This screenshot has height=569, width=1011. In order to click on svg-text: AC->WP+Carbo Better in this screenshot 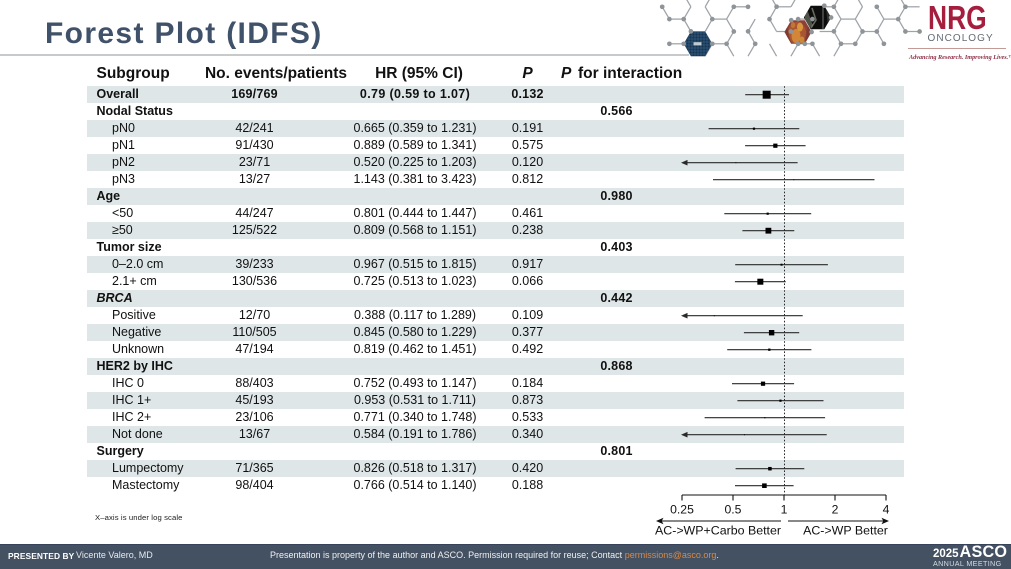, I will do `click(718, 531)`.